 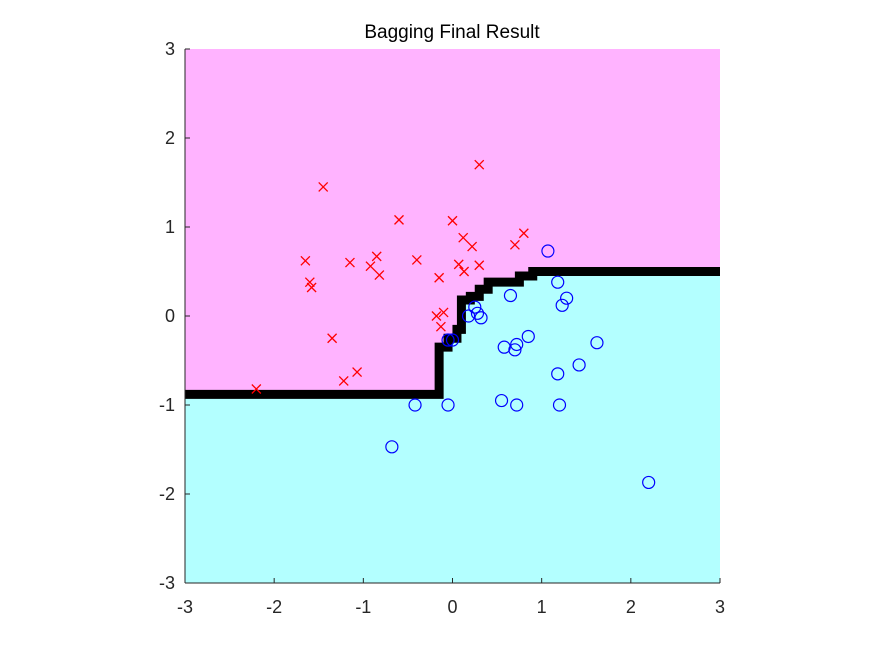 I want to click on x-tick-labels: -3 -2 -1 0 1 2 3, so click(x=451, y=607).